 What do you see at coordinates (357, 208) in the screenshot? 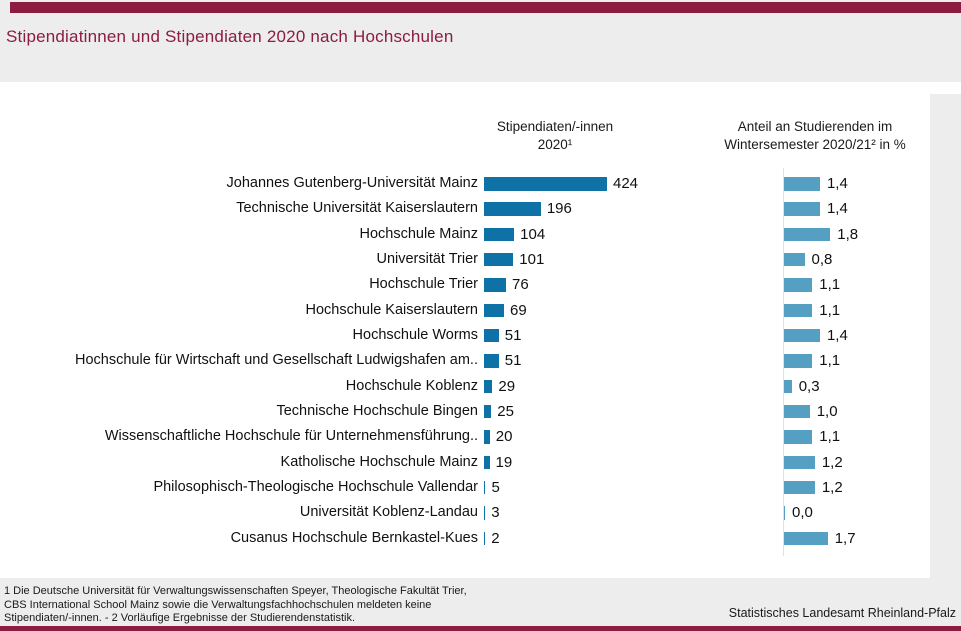
I see `category-label: Technische Universität Kaiserslautern` at bounding box center [357, 208].